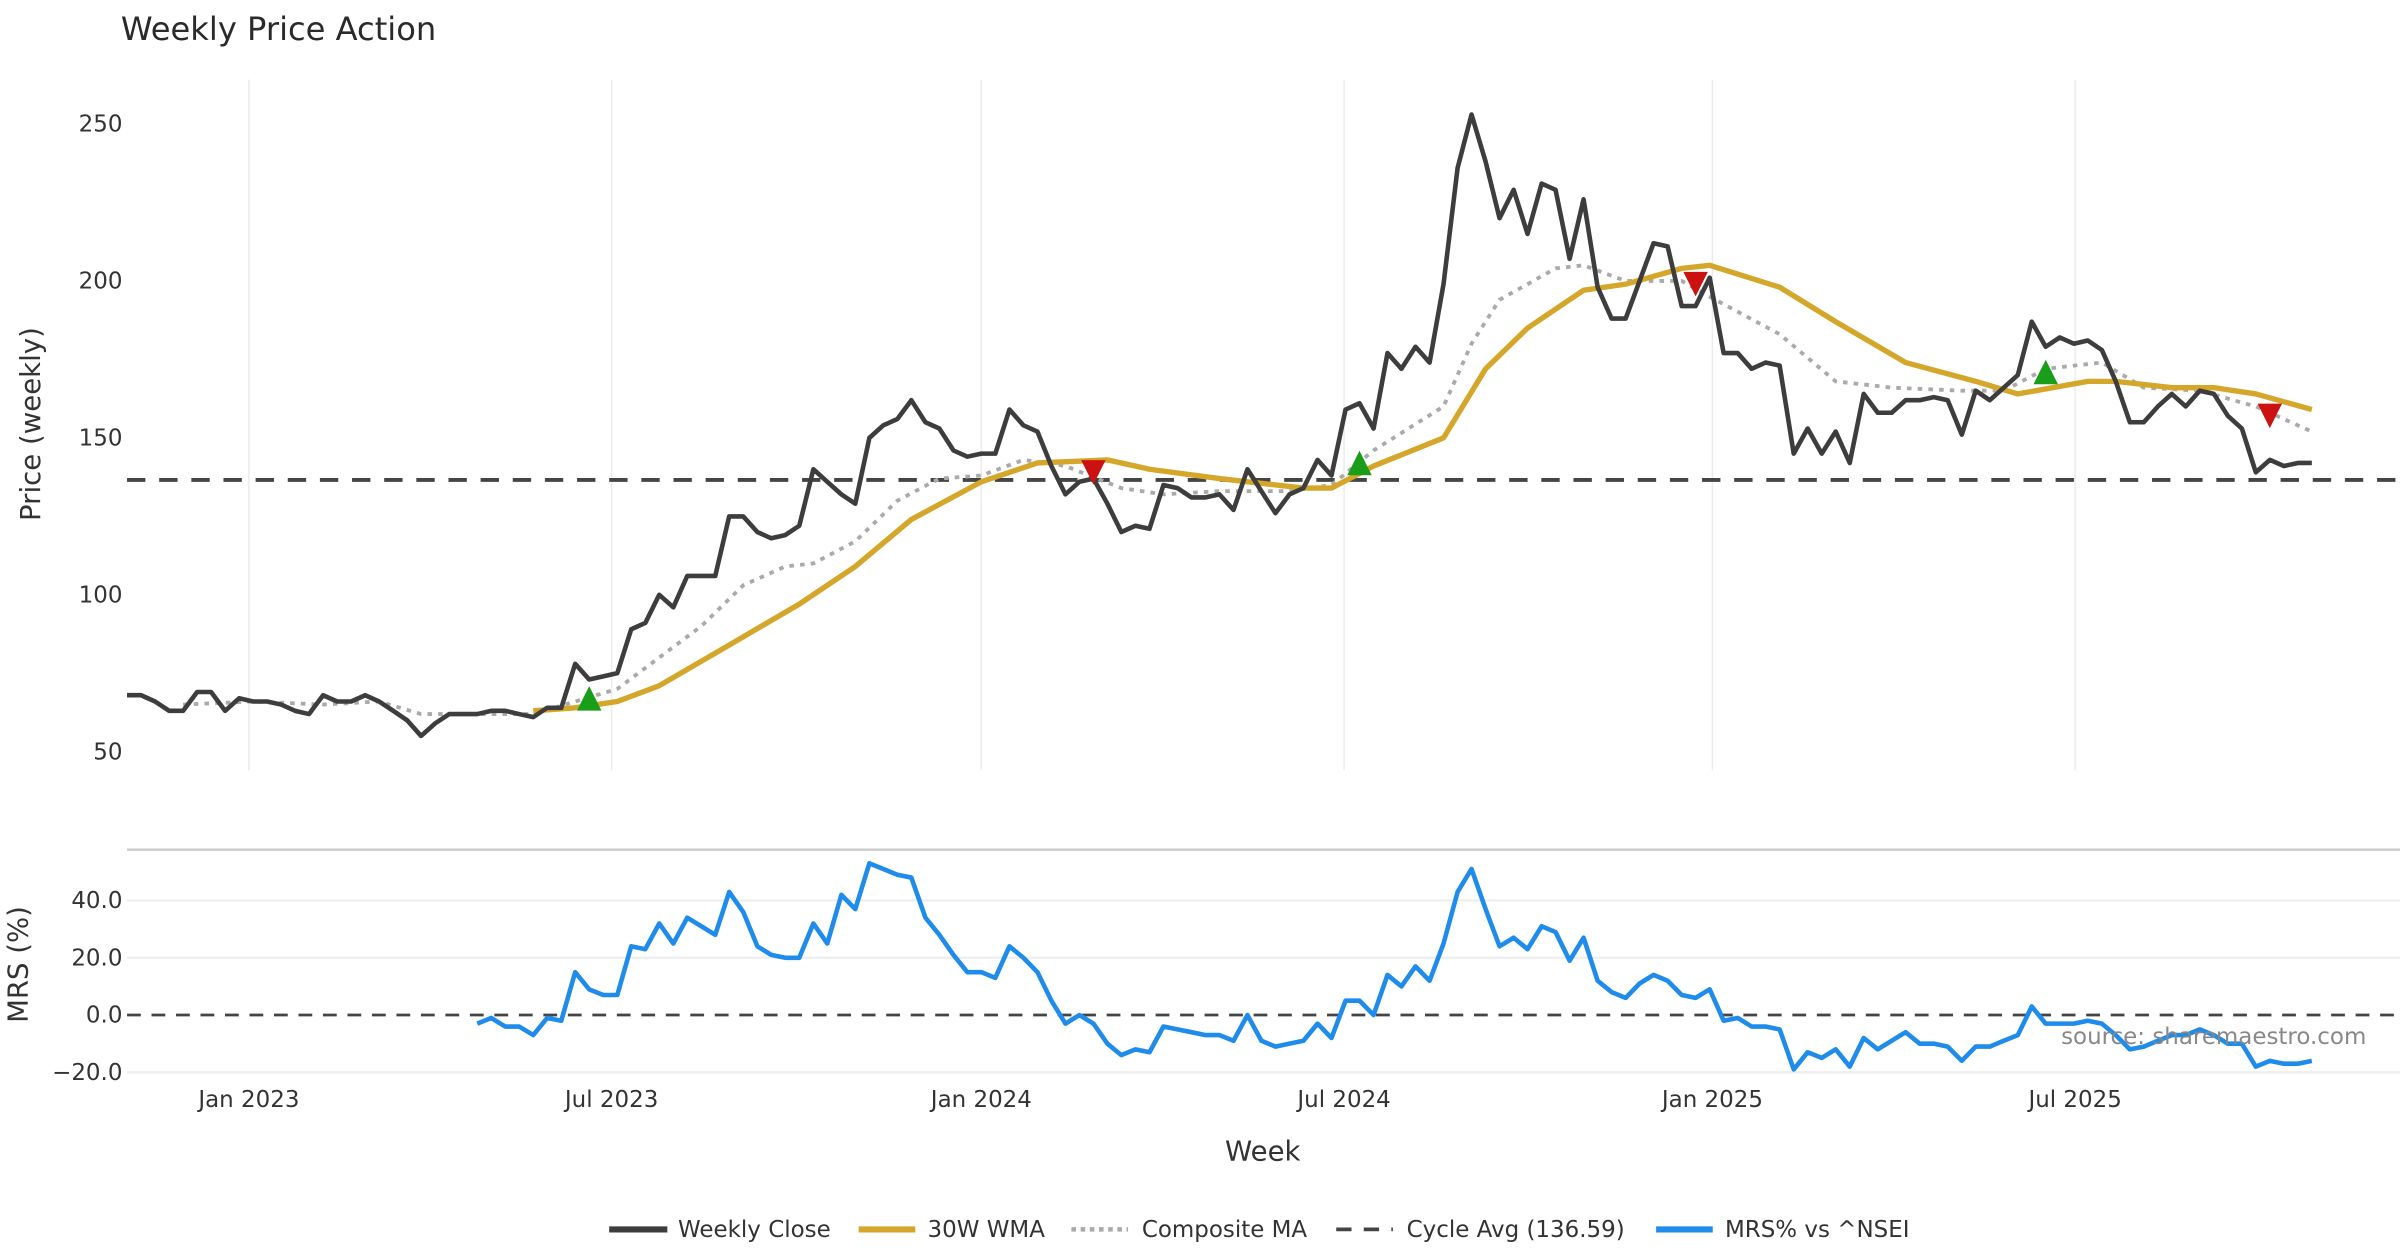 The image size is (2400, 1260). What do you see at coordinates (278, 29) in the screenshot?
I see `chart-title: Weekly Price Action` at bounding box center [278, 29].